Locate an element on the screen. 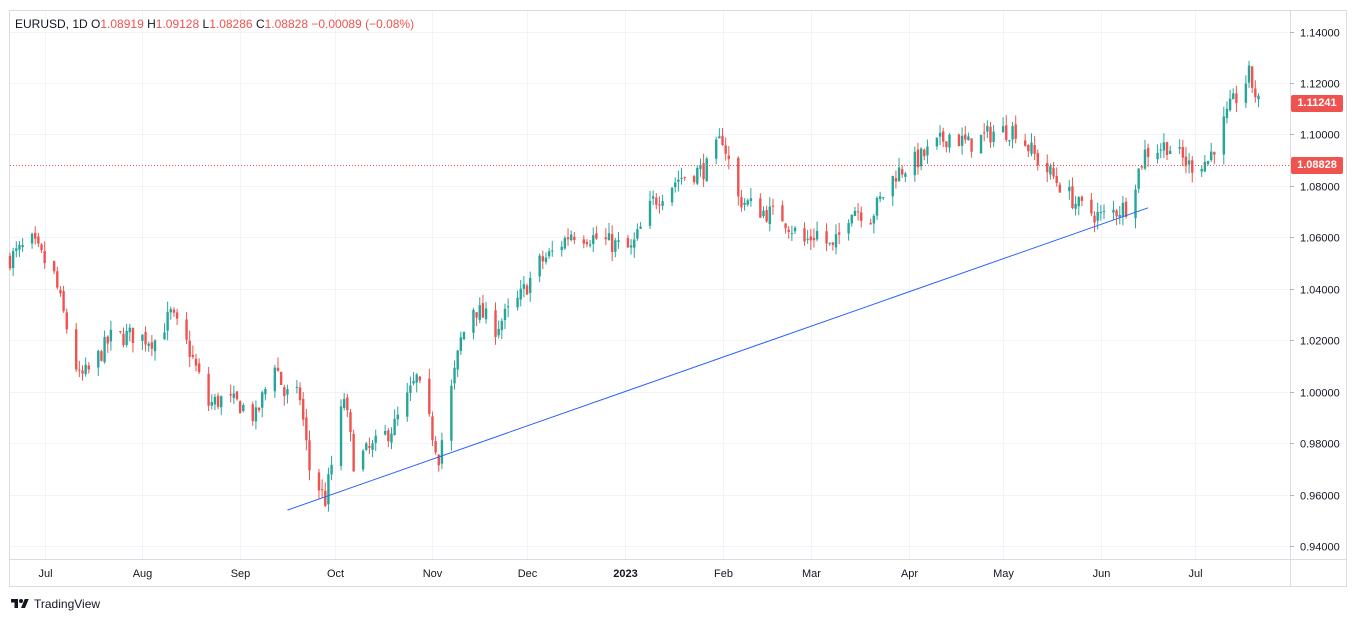 Image resolution: width=1358 pixels, height=622 pixels. time-axis: Jul Aug Sep Oct Nov Dec 2023 Feb Mar Apr May Jun Jul is located at coordinates (678, 570).